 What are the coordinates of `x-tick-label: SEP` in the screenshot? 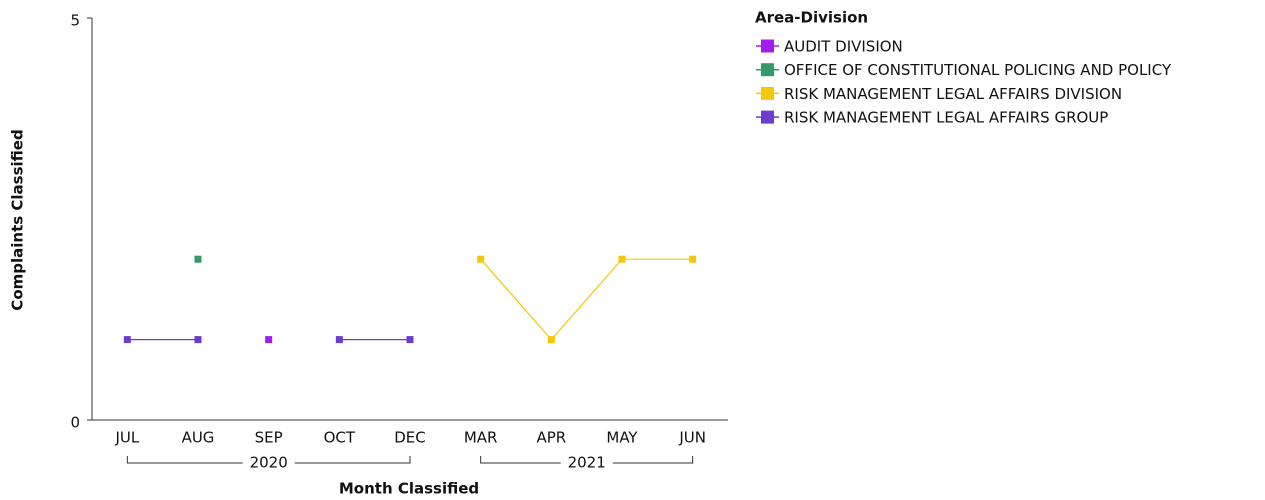 It's located at (269, 438).